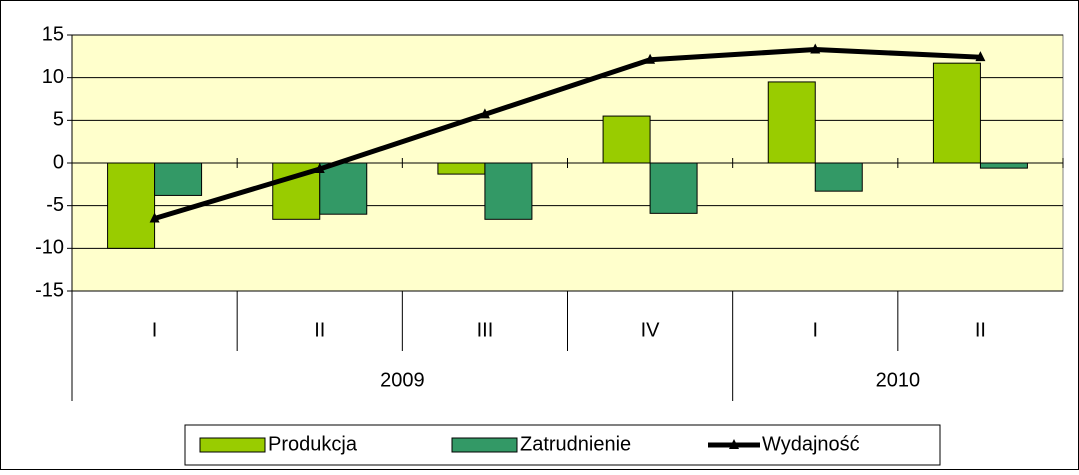  Describe the element at coordinates (58, 120) in the screenshot. I see `y-tick-label: 5` at that location.